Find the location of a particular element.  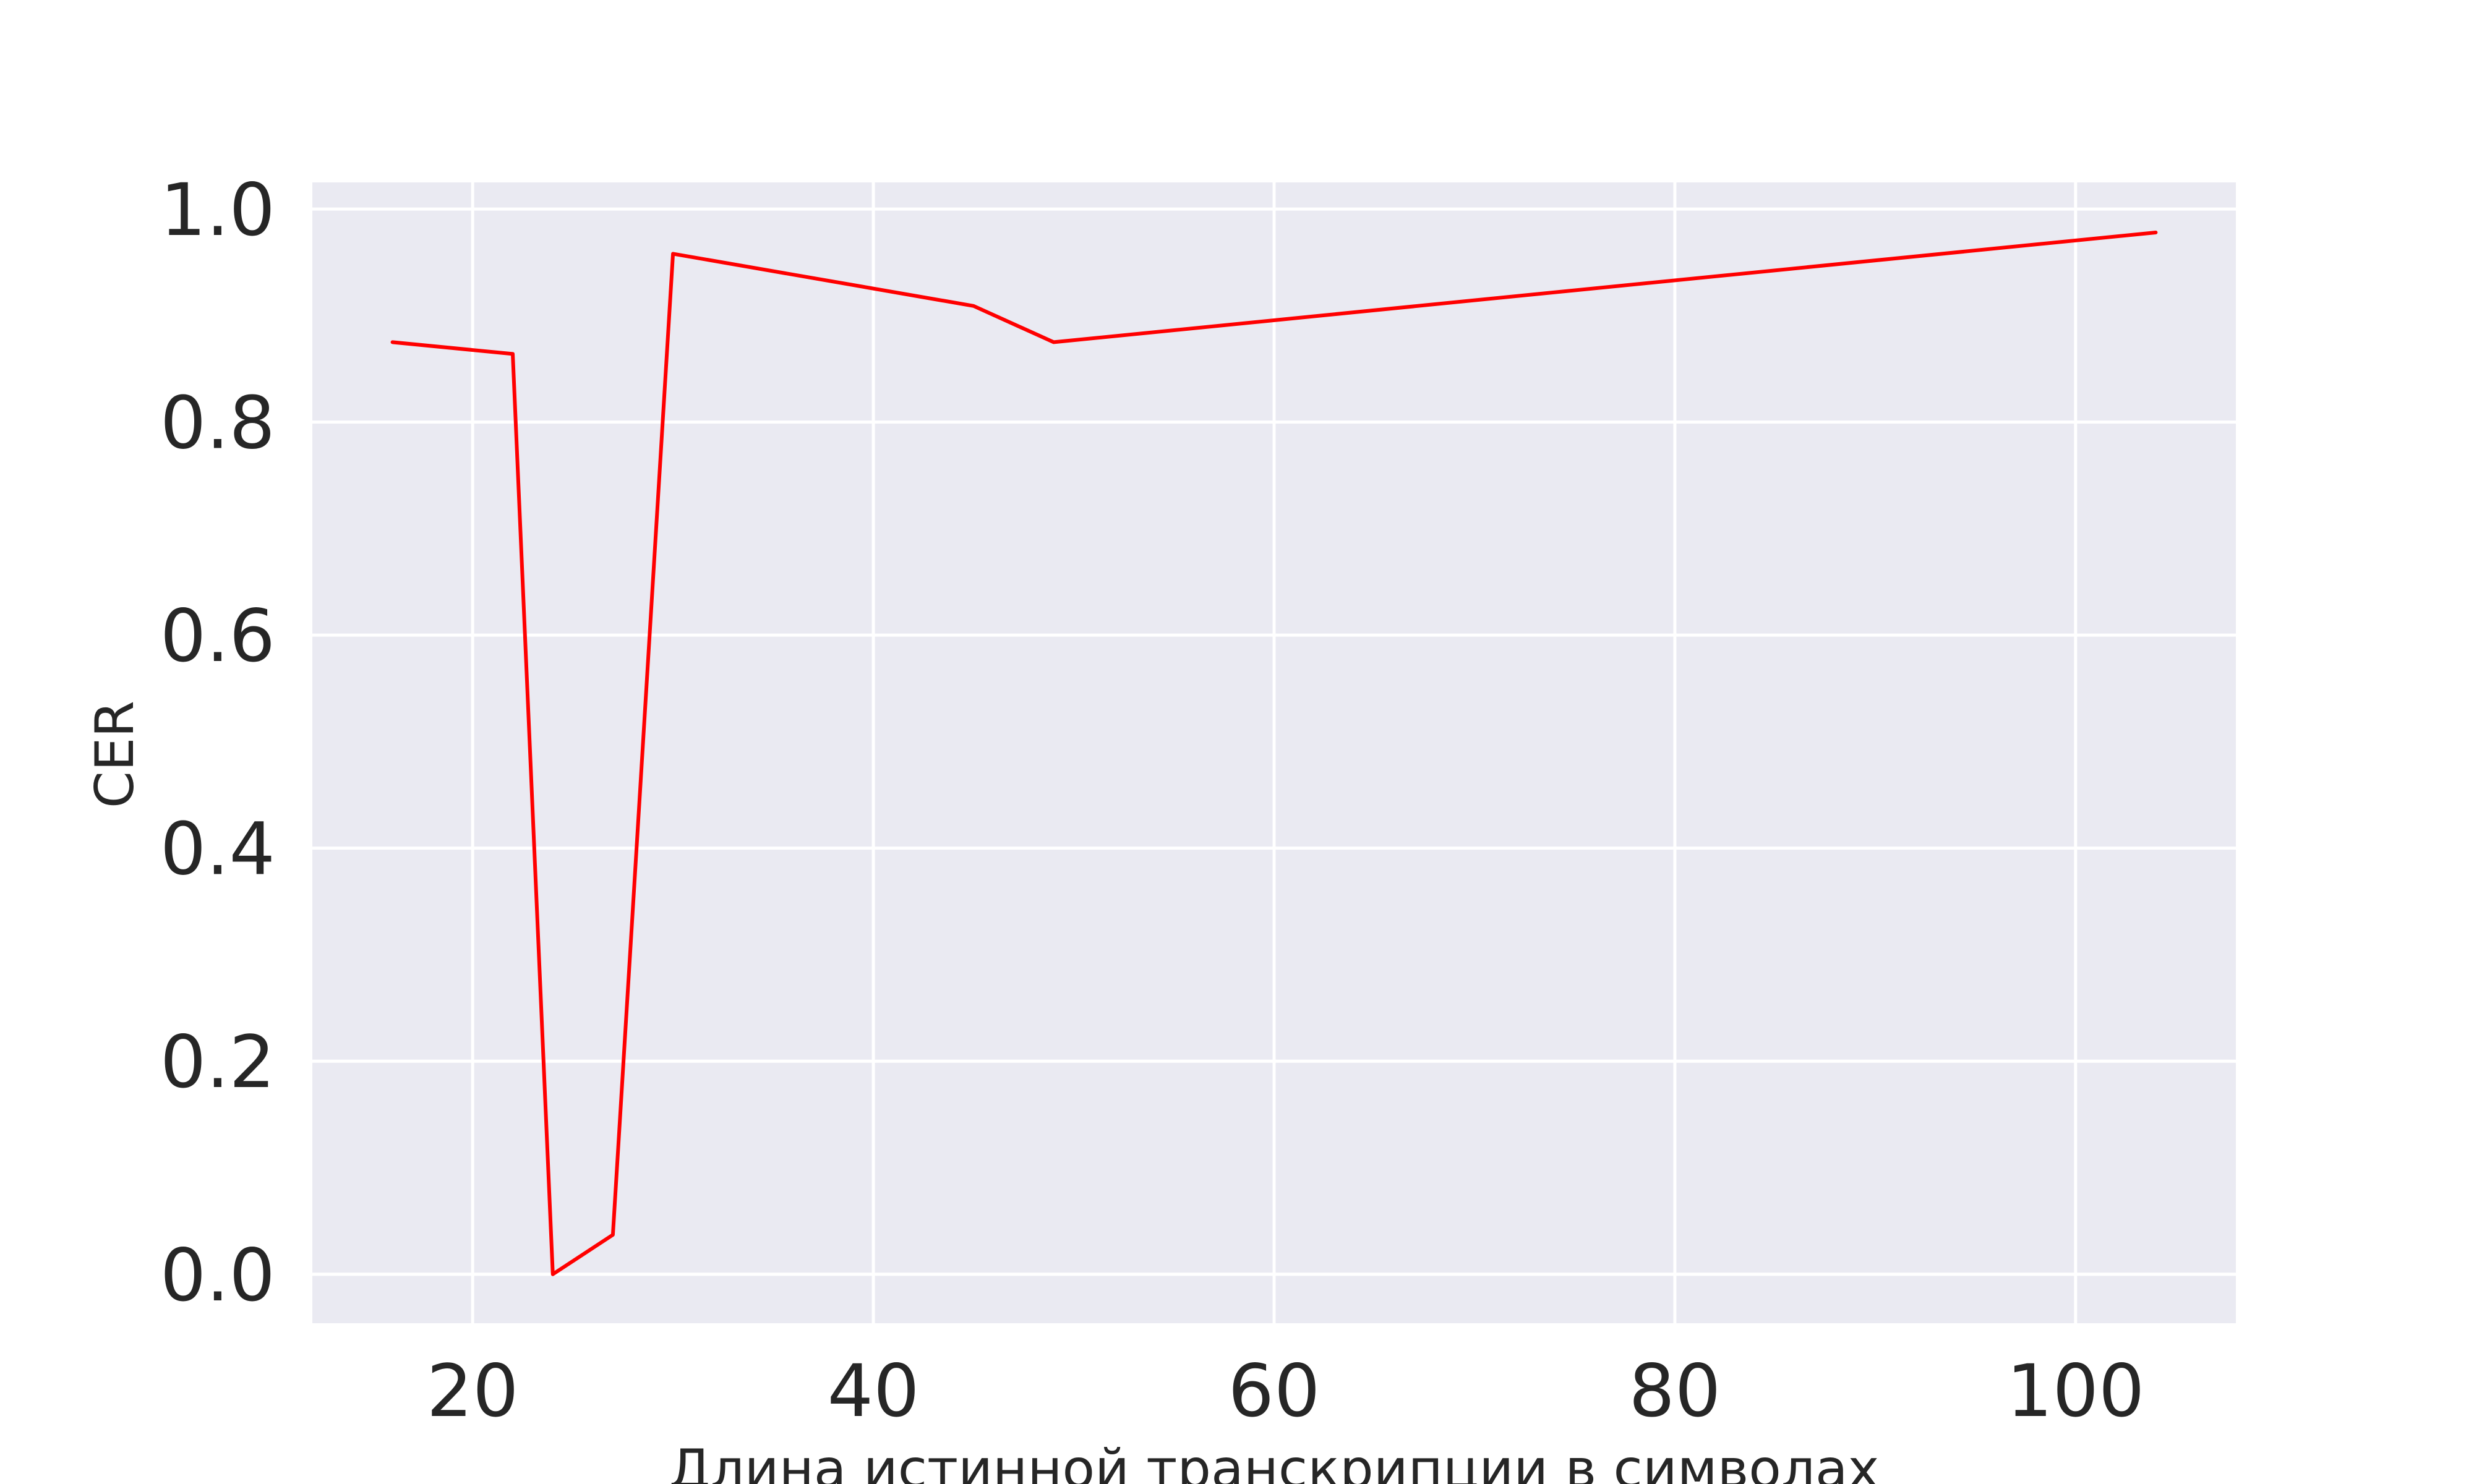

x-tick-label-0: 20 is located at coordinates (473, 1391).